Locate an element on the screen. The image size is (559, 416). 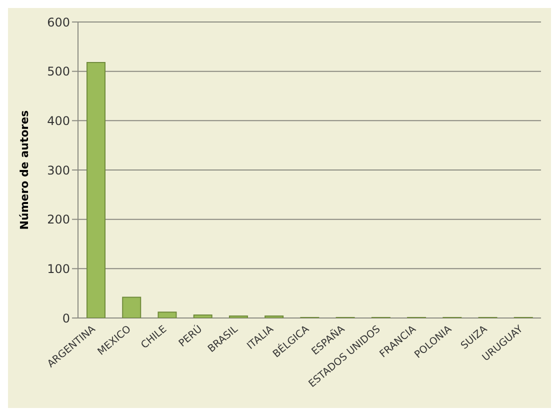
y-tick-label: 600 is located at coordinates (58, 22).